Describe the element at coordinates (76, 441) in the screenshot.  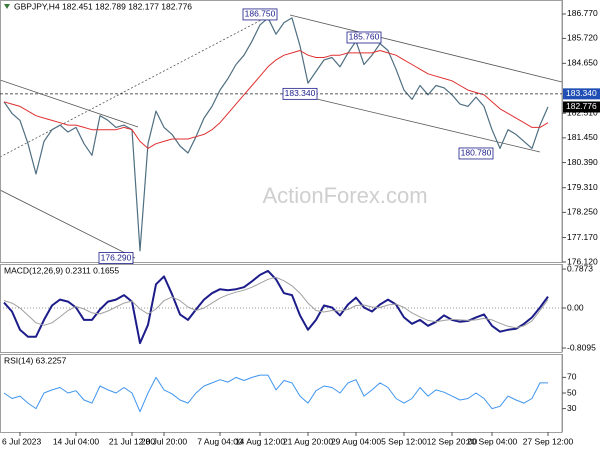
I see `x-tick-label: 14 Jul 04:00` at that location.